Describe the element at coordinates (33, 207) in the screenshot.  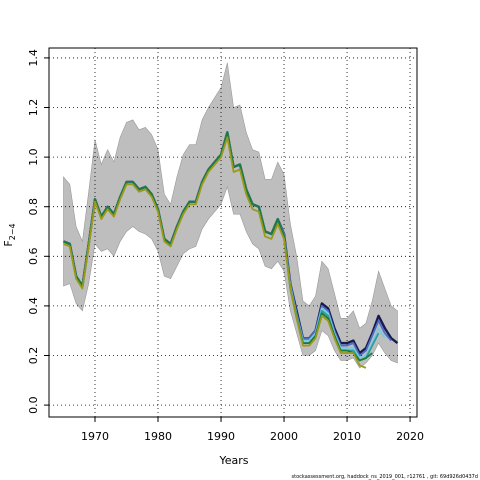
I see `y-tick-label: 0.8` at that location.